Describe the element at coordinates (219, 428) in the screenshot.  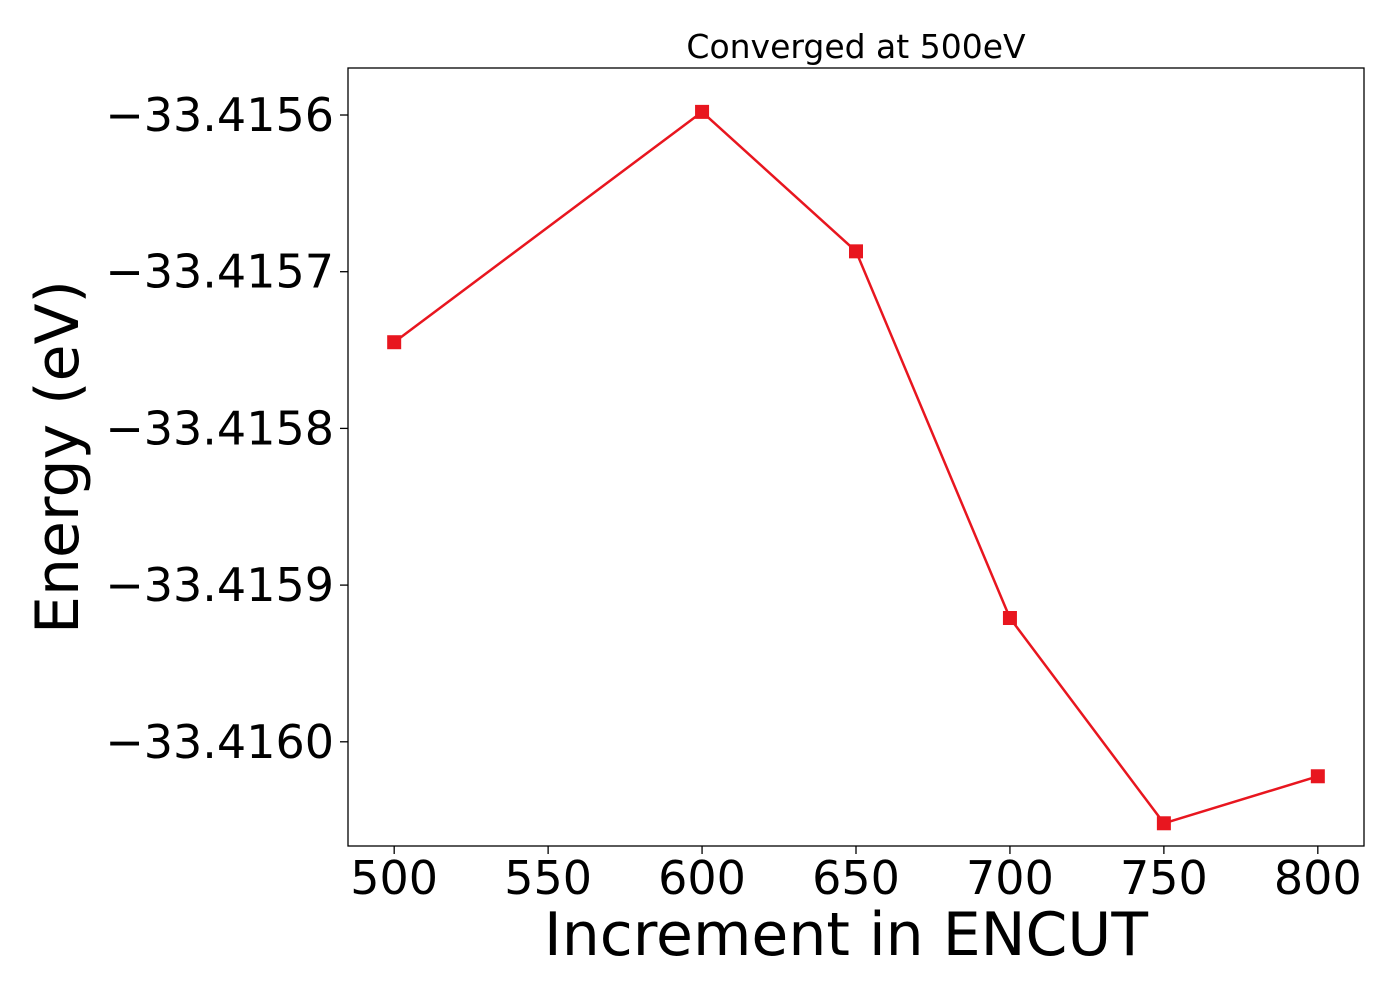
I see `y-tick-label: −33.4158` at that location.